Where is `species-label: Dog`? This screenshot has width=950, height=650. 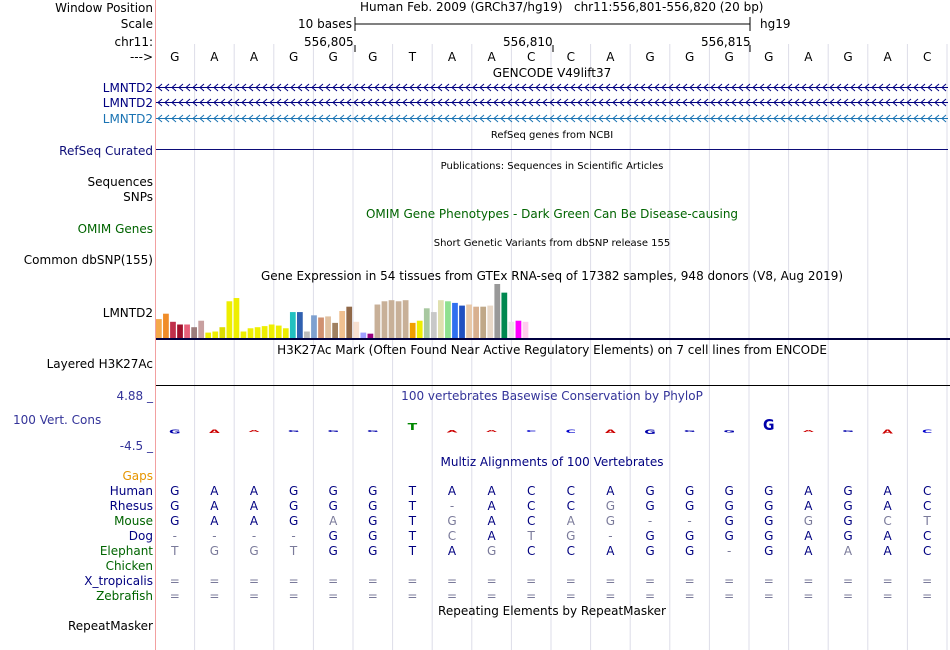
species-label: Dog is located at coordinates (140, 536).